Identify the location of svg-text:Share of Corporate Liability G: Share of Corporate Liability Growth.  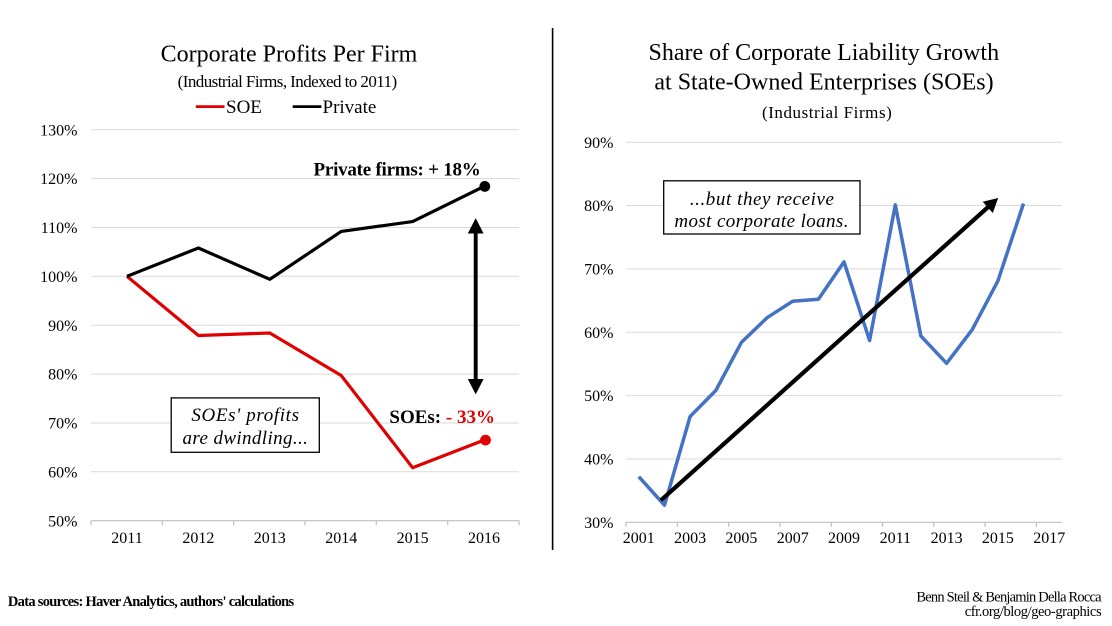
(824, 53).